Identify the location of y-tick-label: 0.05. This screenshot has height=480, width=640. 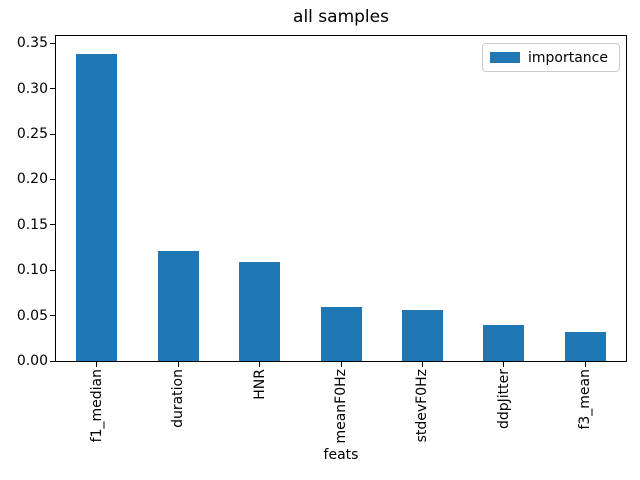
(32, 315).